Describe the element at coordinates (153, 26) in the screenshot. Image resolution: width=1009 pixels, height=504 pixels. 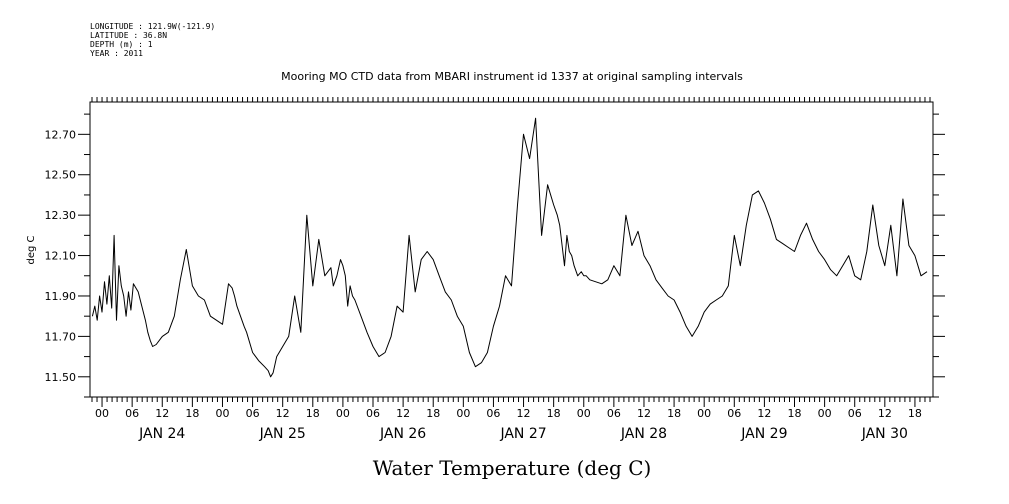
I see `metadata-longitude: LONGITUDE : 121.9W(-121.9)` at that location.